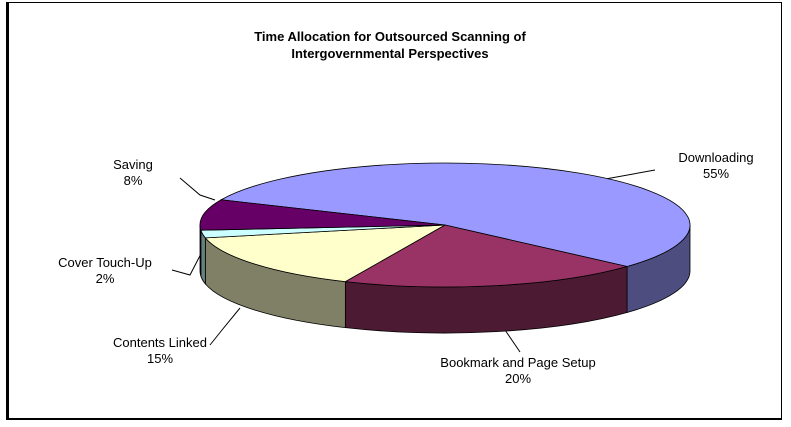  I want to click on slice-value-label: 15%, so click(160, 358).